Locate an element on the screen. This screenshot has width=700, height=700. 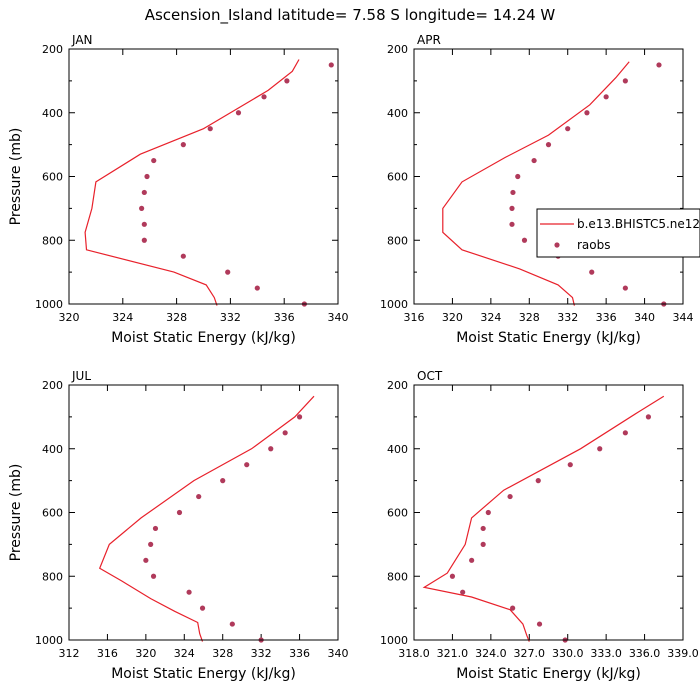
legend-box is located at coordinates (618, 233).